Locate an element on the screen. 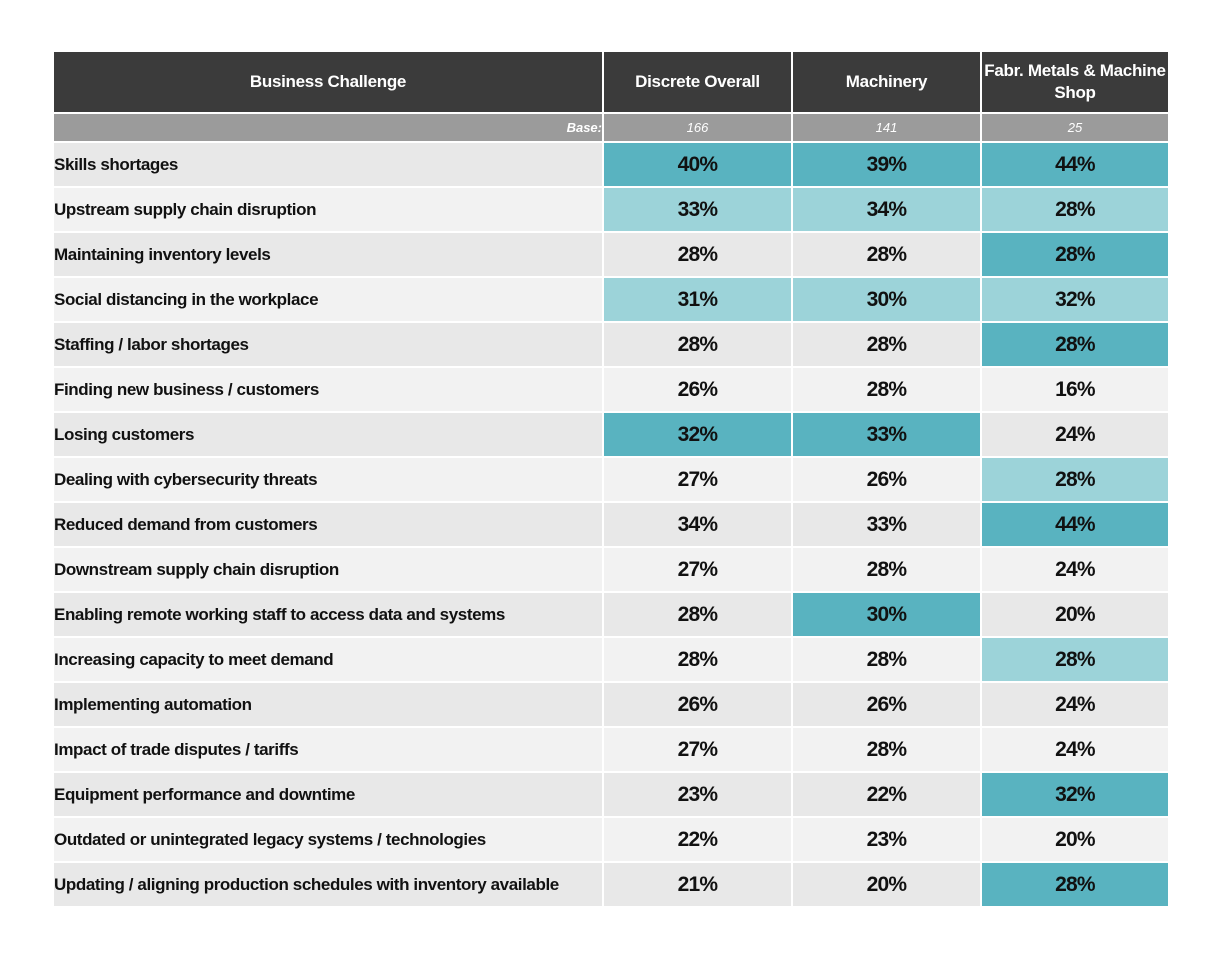  cell-discrete-overall: 31% is located at coordinates (696, 300).